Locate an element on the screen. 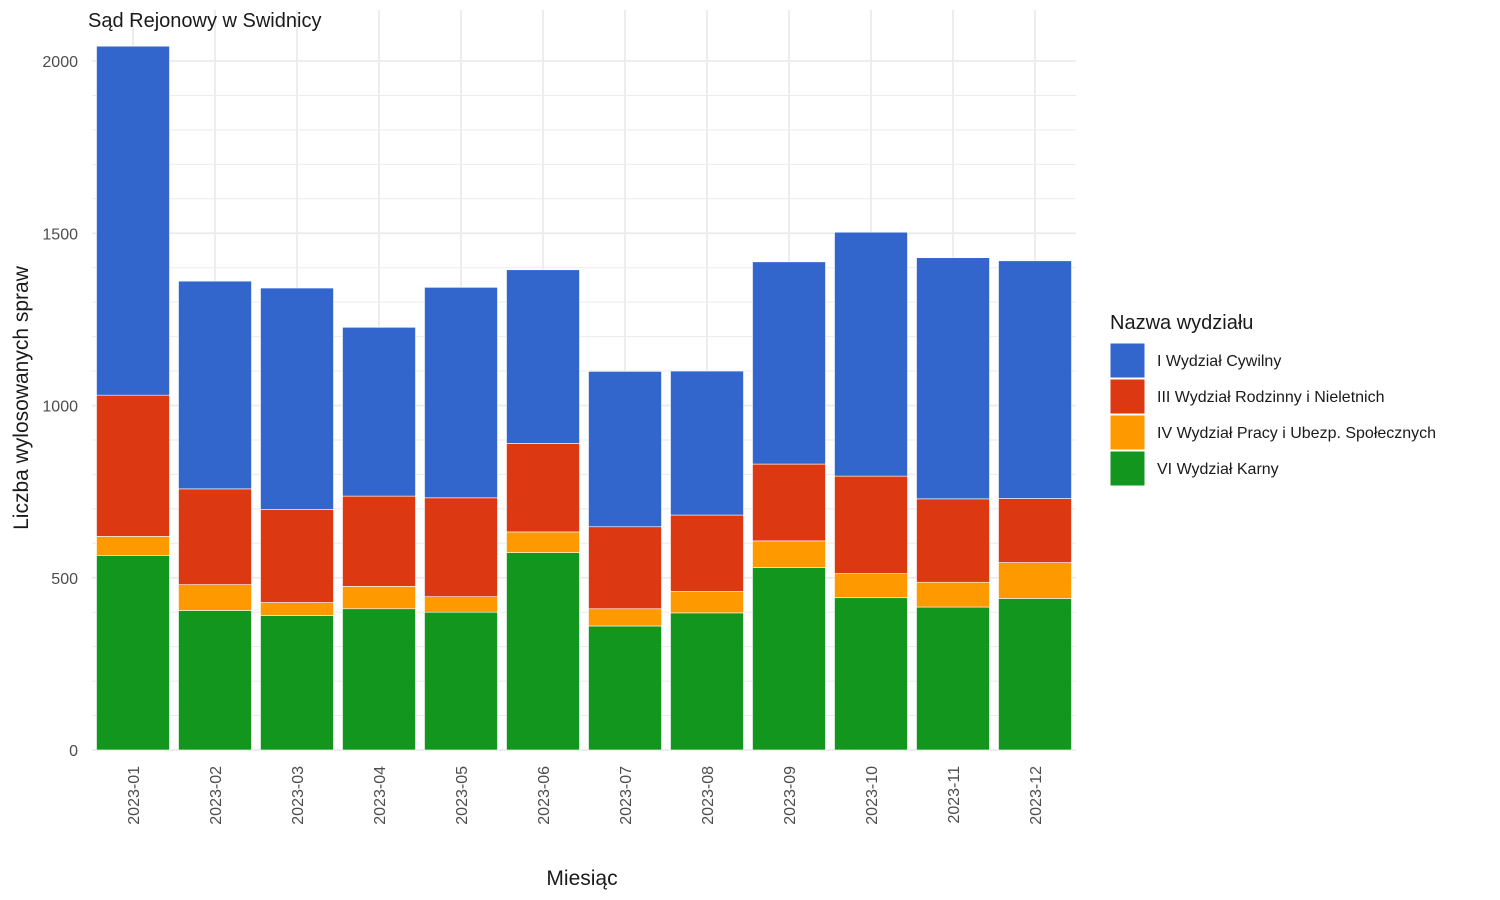  y-axis-ticks: 0 500 1000 1500 2000 is located at coordinates (60, 407).